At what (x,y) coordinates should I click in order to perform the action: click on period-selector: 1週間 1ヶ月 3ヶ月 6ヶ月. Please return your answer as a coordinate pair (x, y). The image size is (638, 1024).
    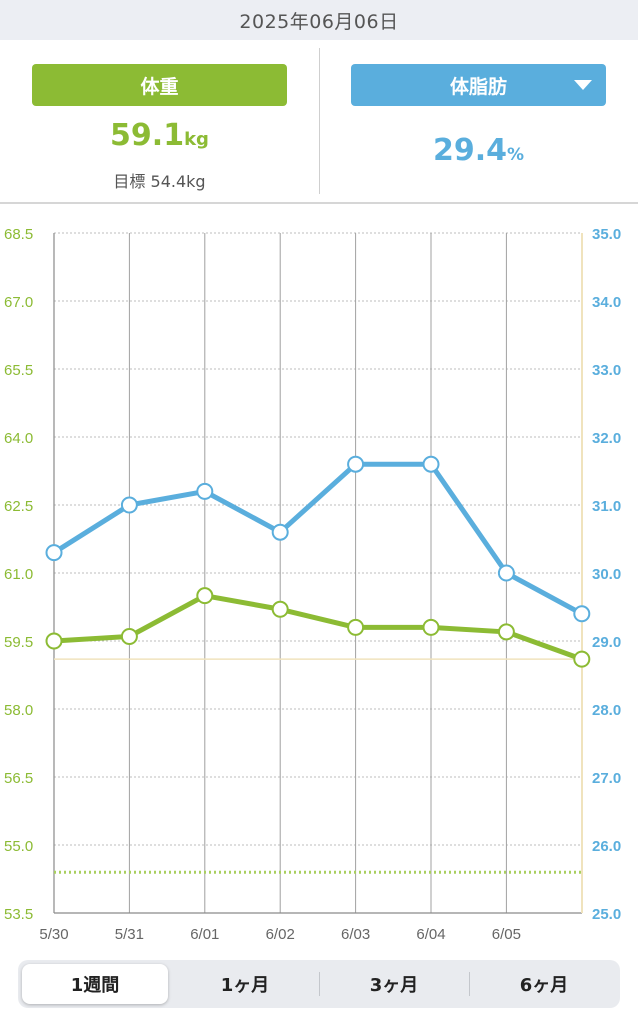
    Looking at the image, I should click on (319, 984).